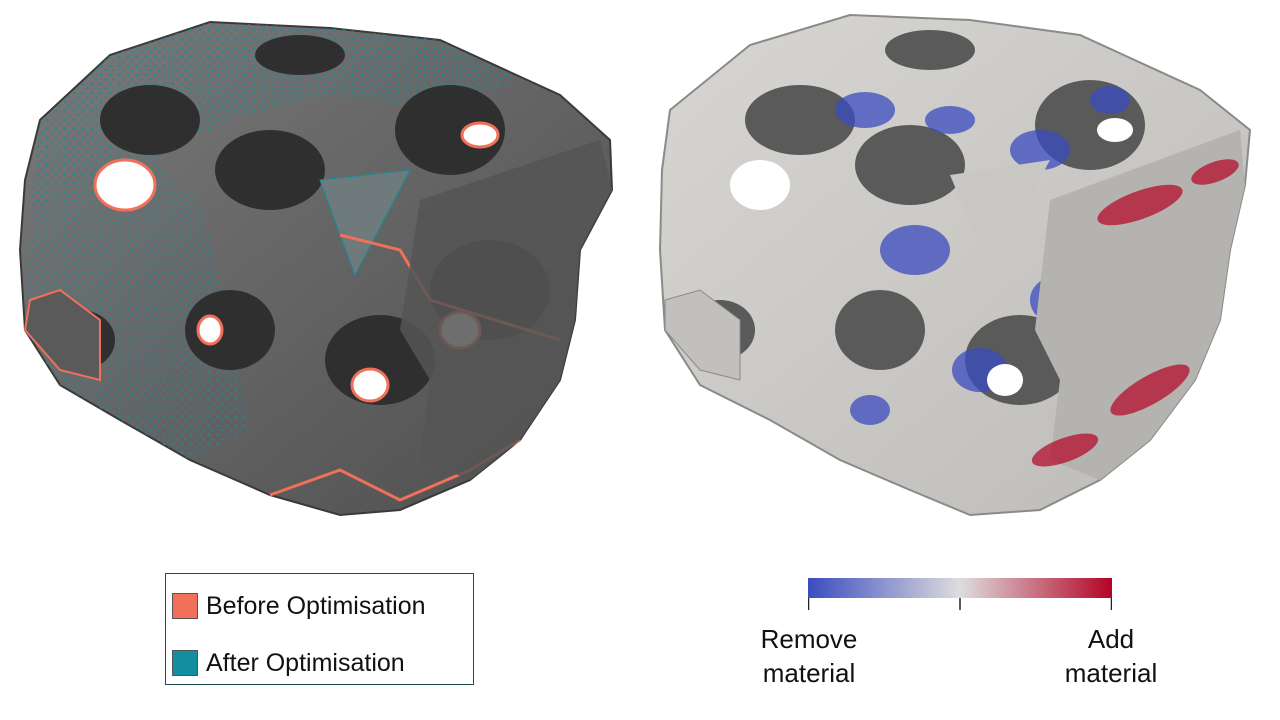  I want to click on colorbar-label-add: Add material, so click(1111, 656).